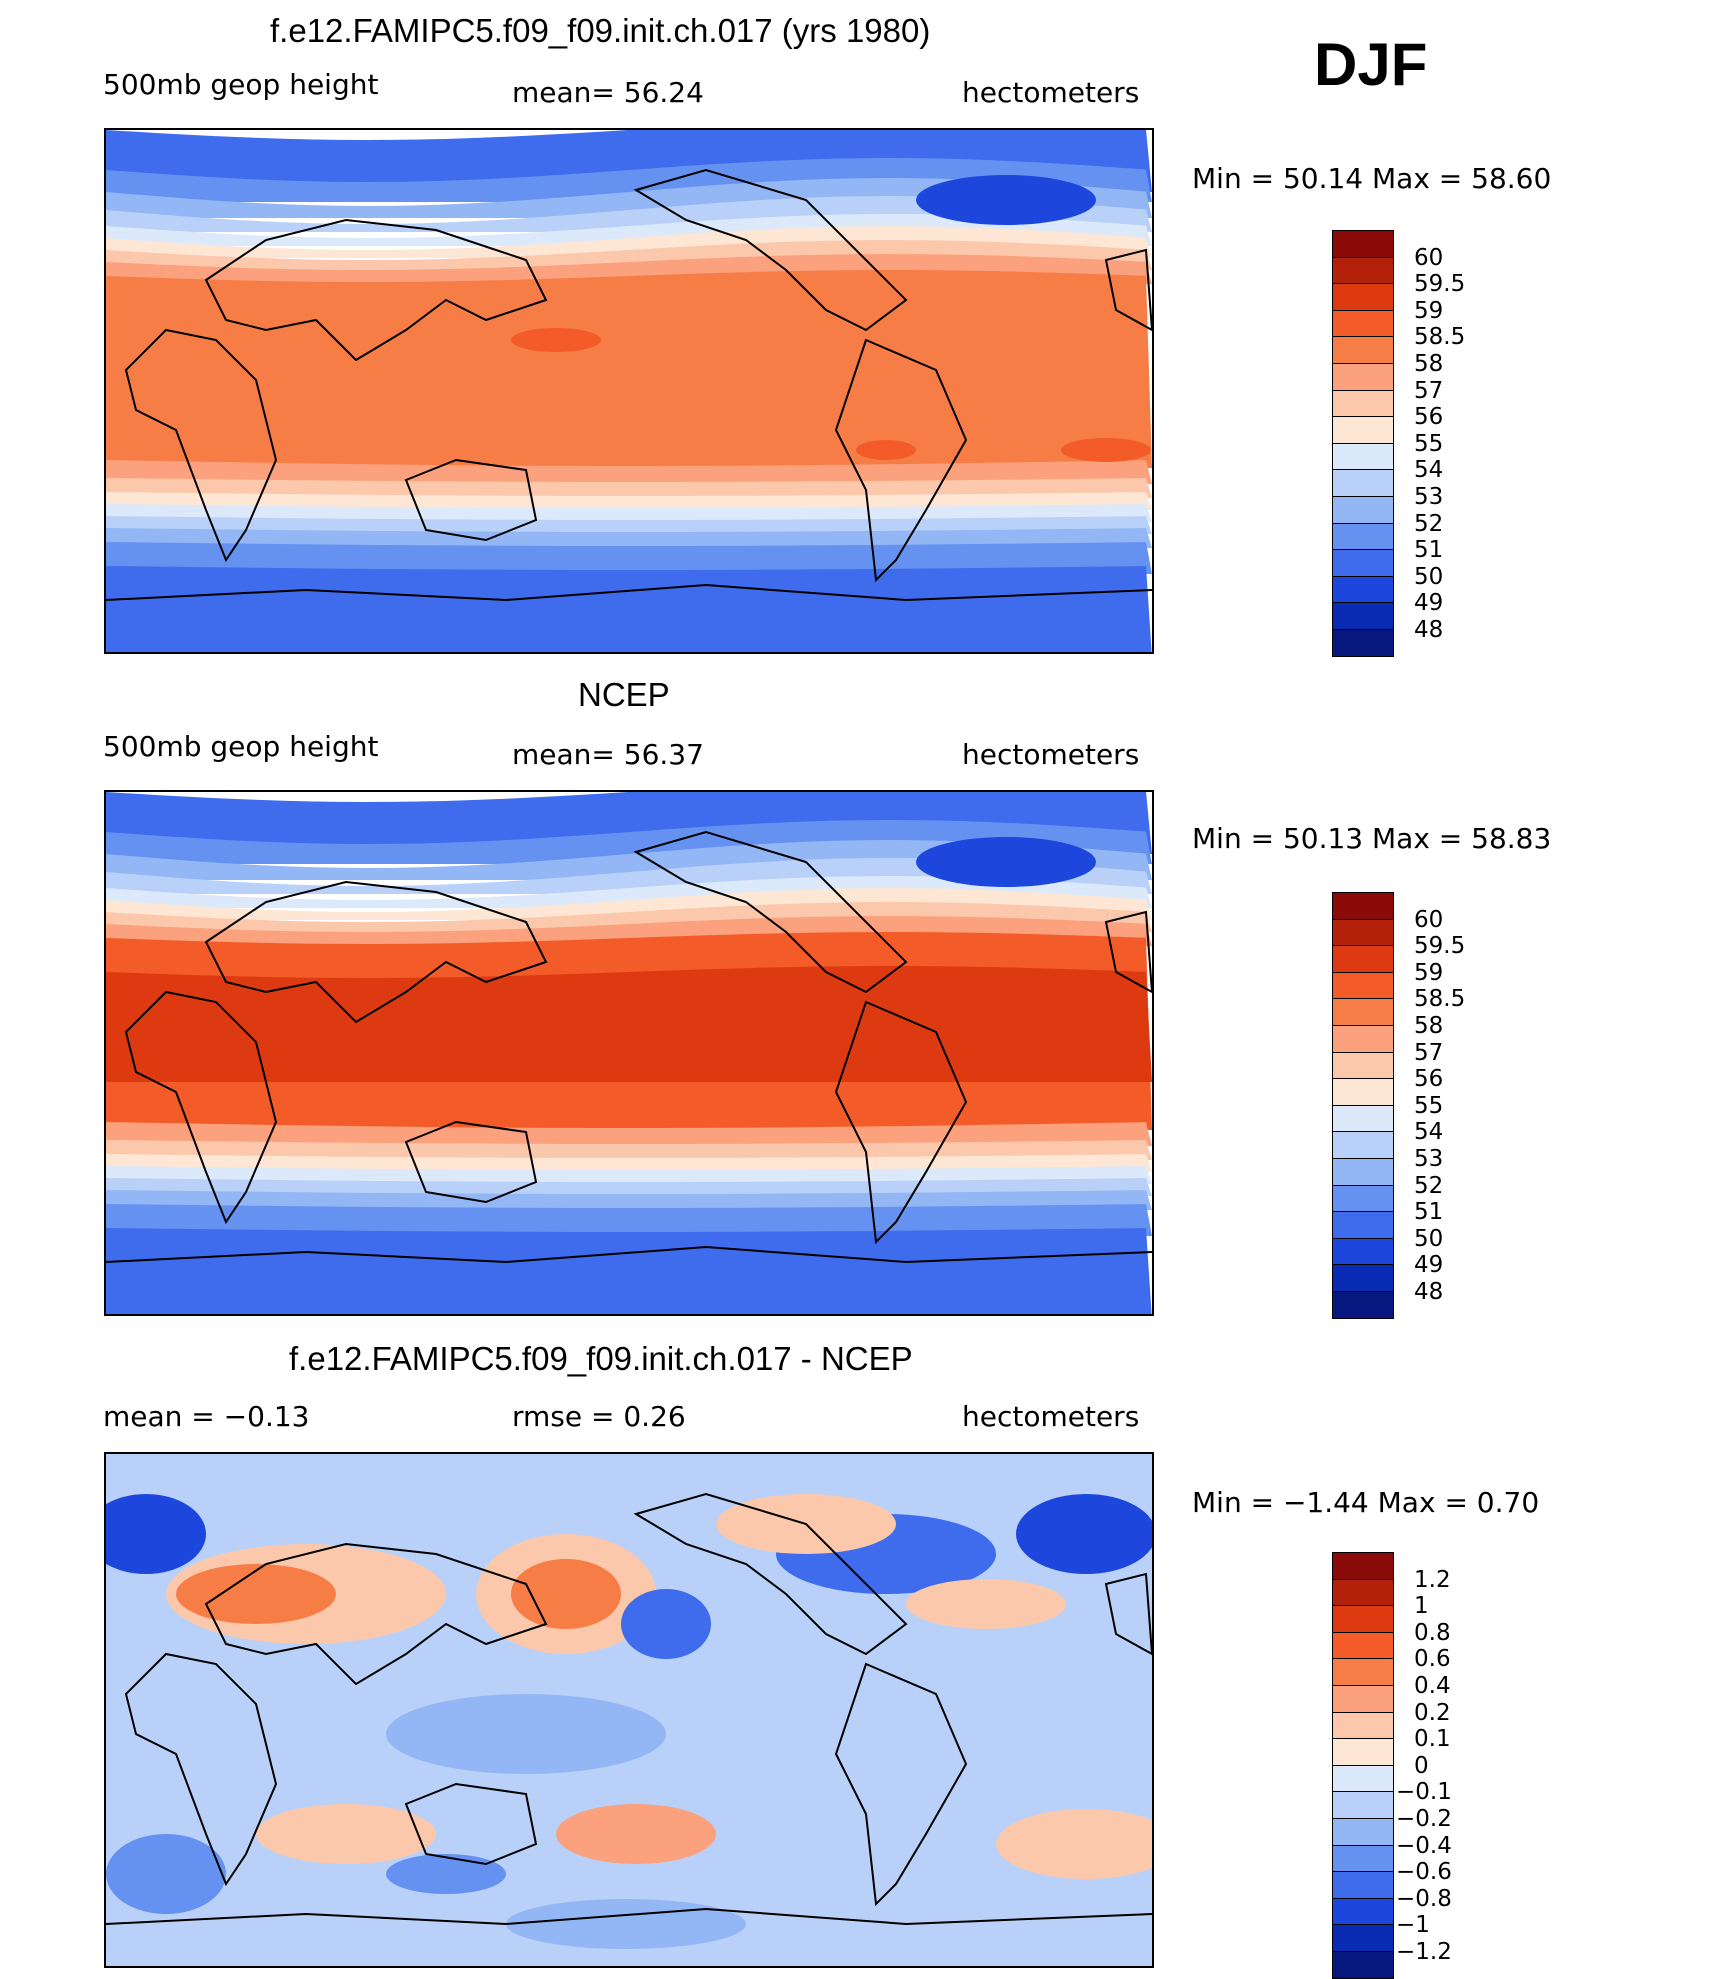 The height and width of the screenshot is (1979, 1710). Describe the element at coordinates (1432, 1659) in the screenshot. I see `colorbar-label: 0.6` at that location.